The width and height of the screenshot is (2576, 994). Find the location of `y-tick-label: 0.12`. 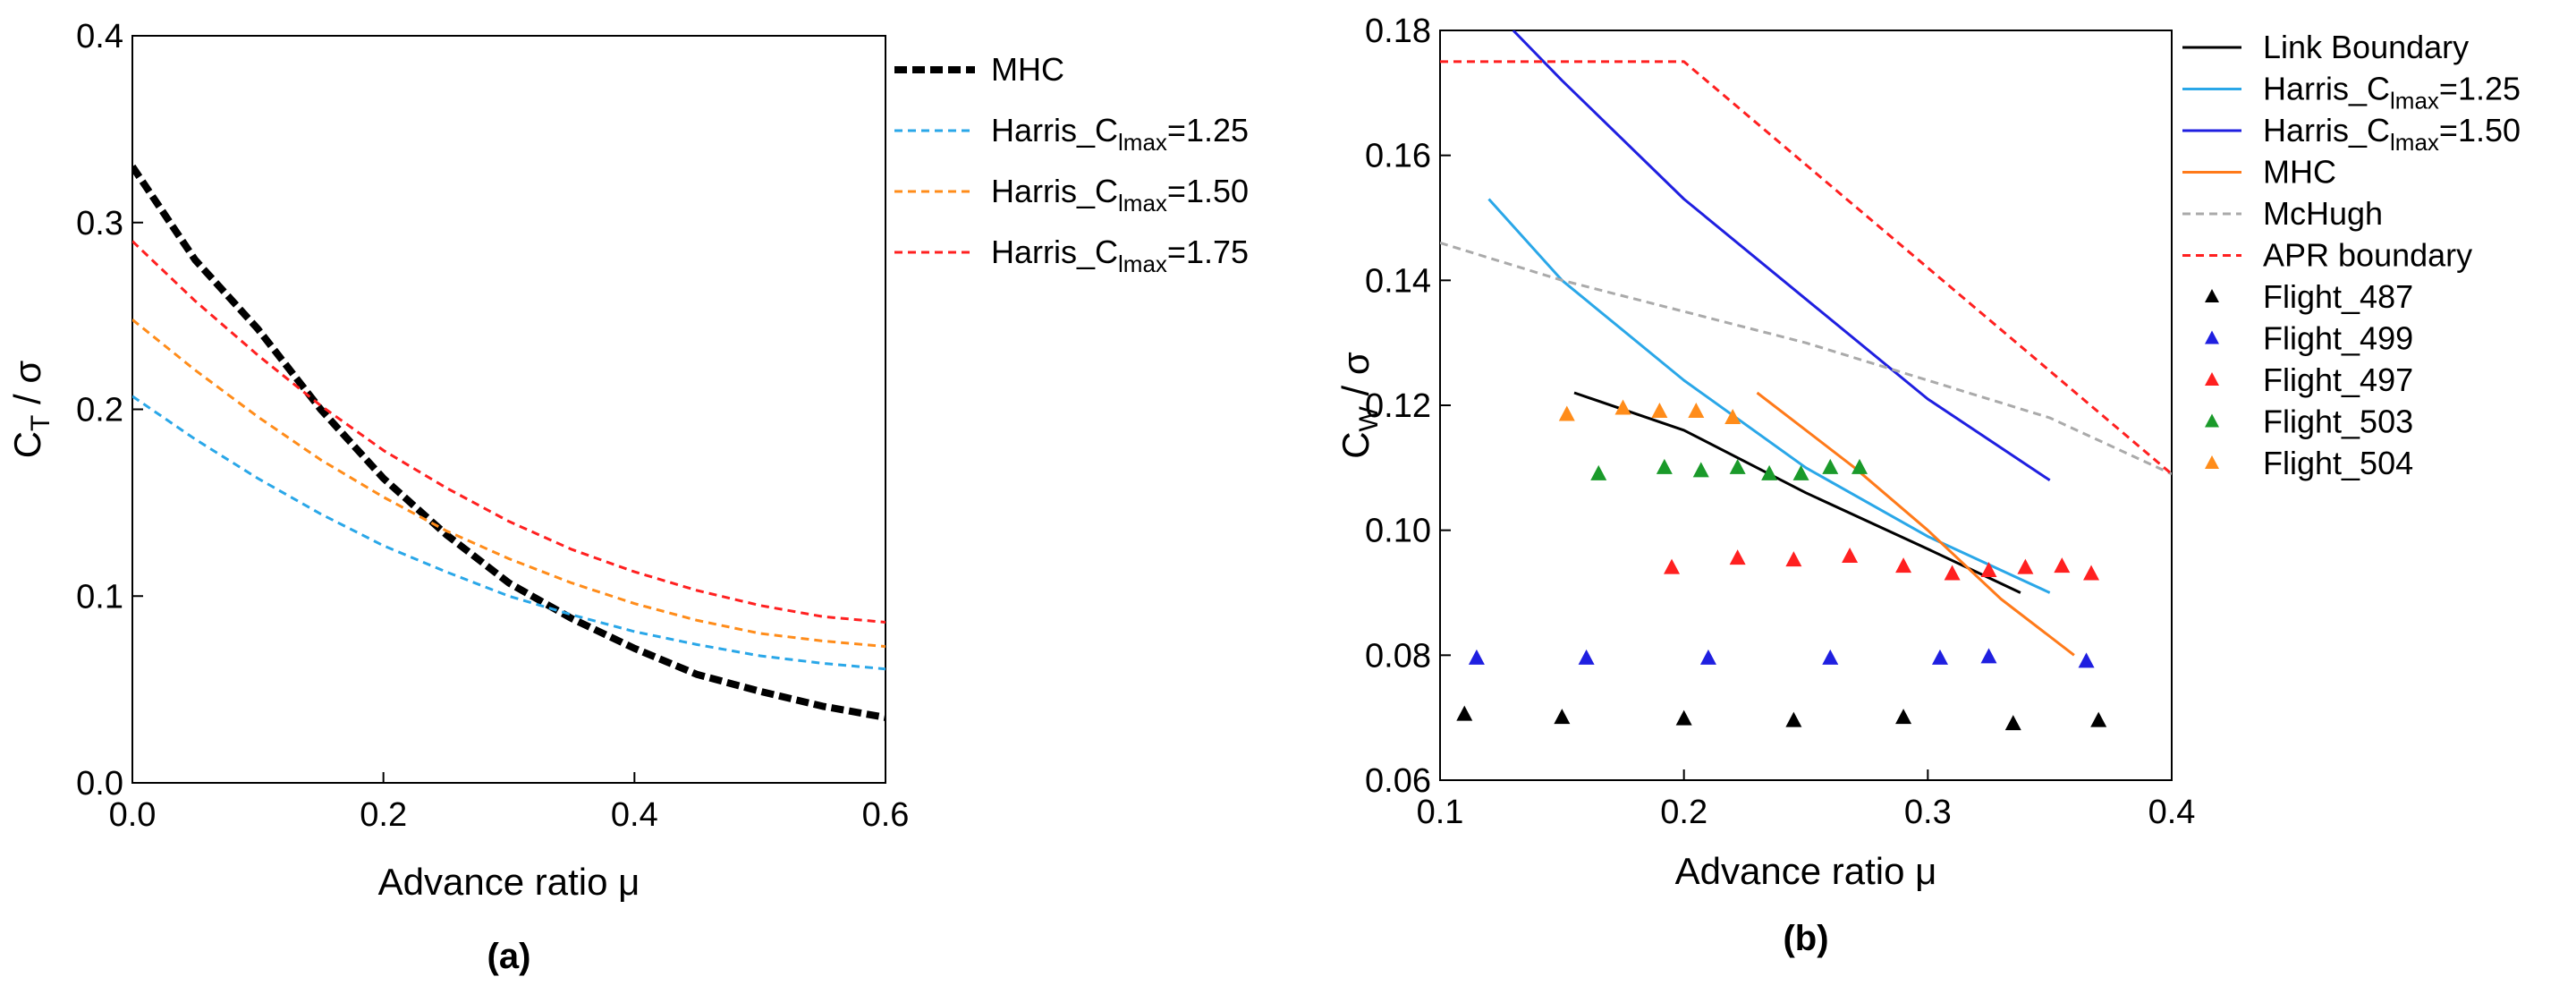

y-tick-label: 0.12 is located at coordinates (1398, 406).